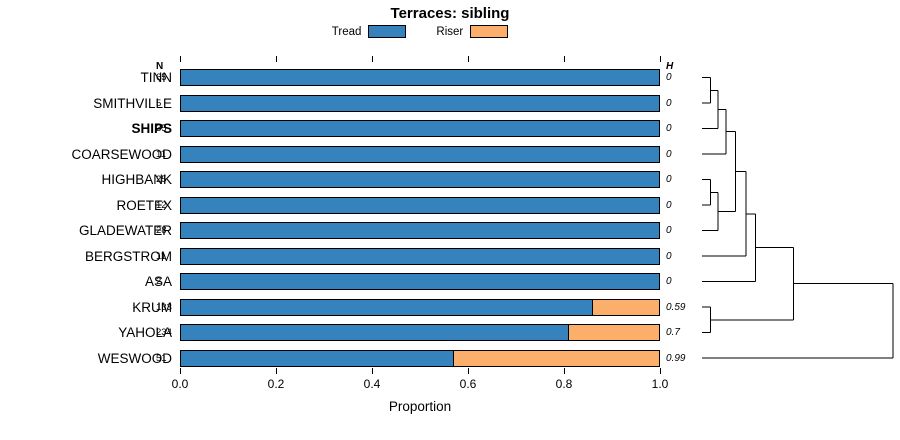  I want to click on row-label: ASA, so click(158, 281).